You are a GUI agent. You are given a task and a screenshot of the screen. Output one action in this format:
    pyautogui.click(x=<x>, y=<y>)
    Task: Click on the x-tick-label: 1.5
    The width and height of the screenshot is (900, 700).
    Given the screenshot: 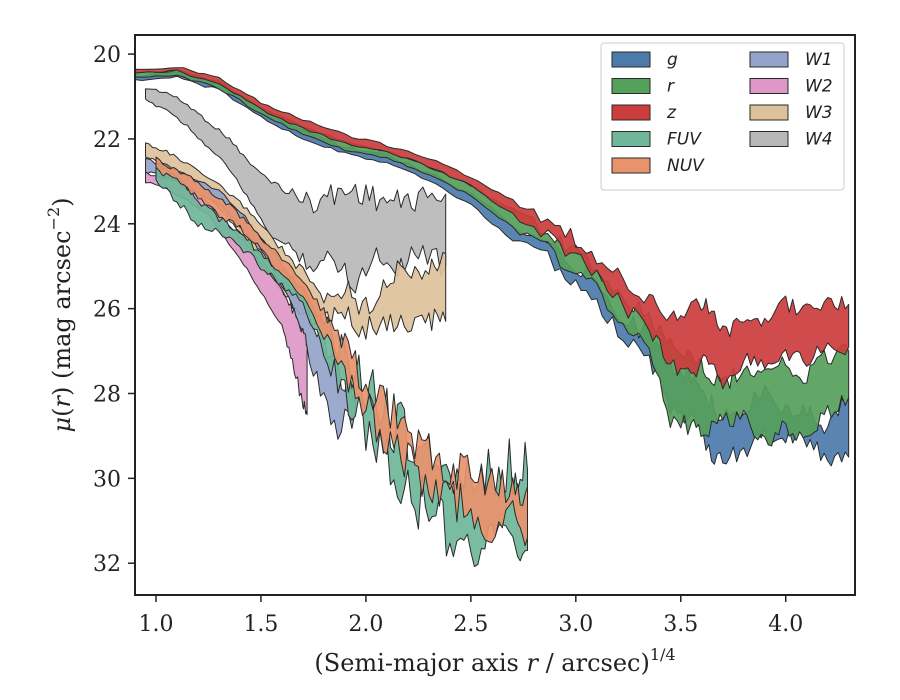 What is the action you would take?
    pyautogui.click(x=260, y=624)
    